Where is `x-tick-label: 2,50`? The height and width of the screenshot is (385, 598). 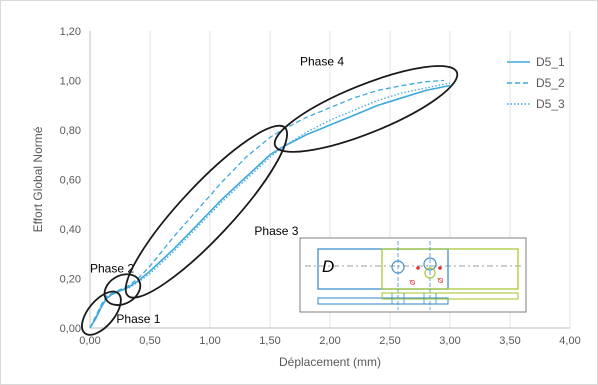 x-tick-label: 2,50 is located at coordinates (389, 341).